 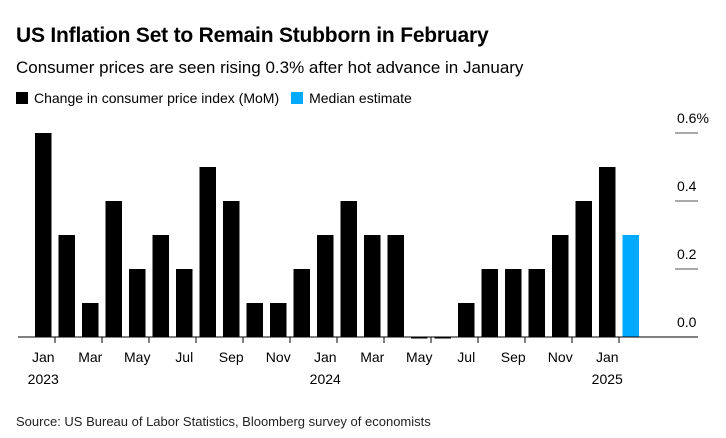 I want to click on estimate-bar, so click(x=630, y=286).